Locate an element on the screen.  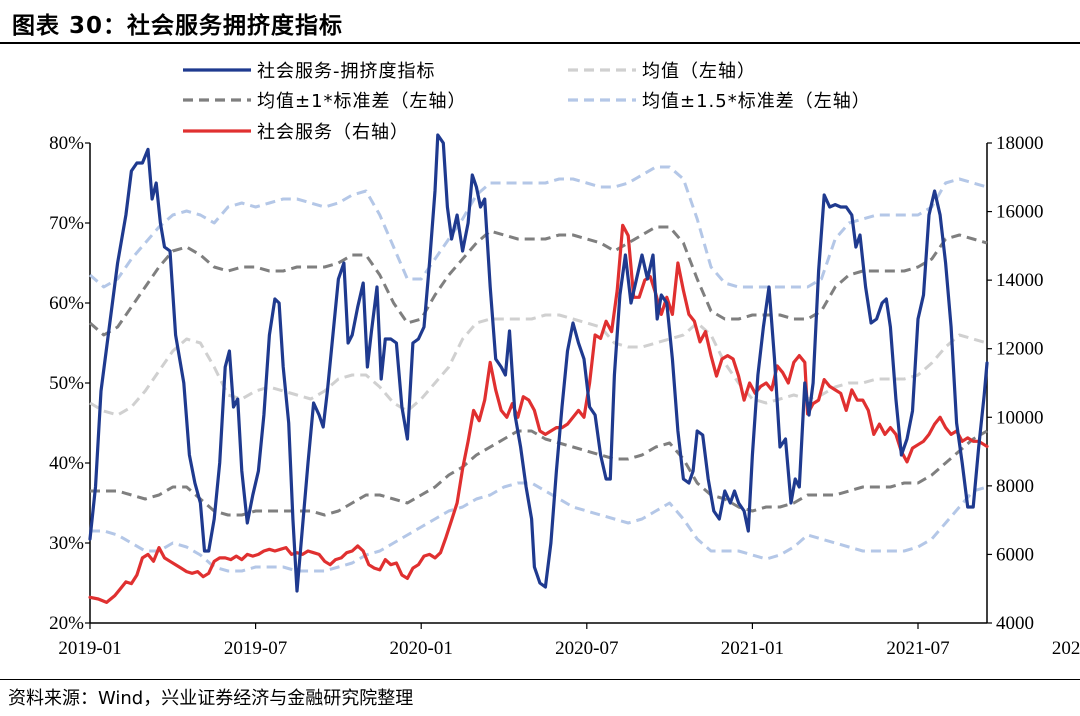
right-tick-label: 18000 is located at coordinates (1020, 143).